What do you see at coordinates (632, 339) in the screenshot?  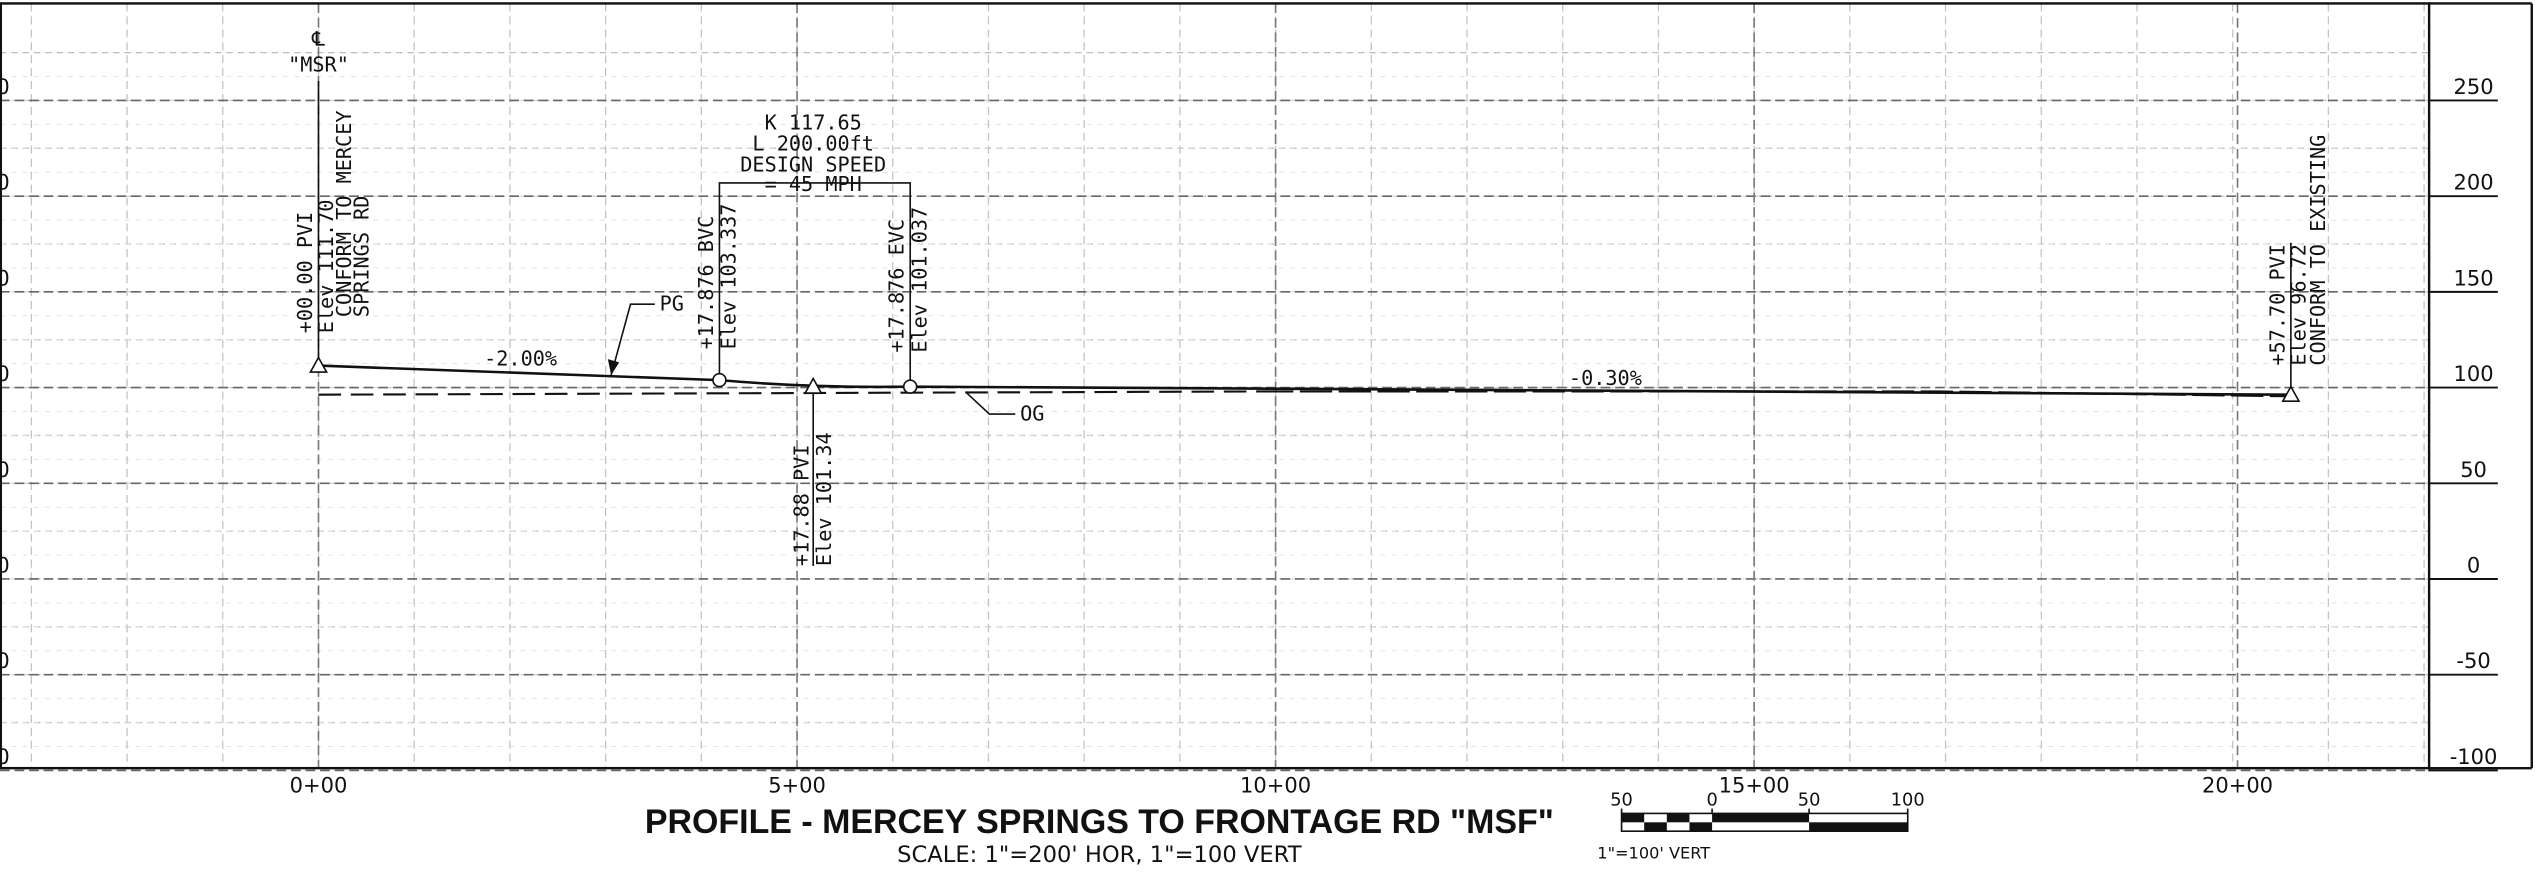 I see `pg-leader` at bounding box center [632, 339].